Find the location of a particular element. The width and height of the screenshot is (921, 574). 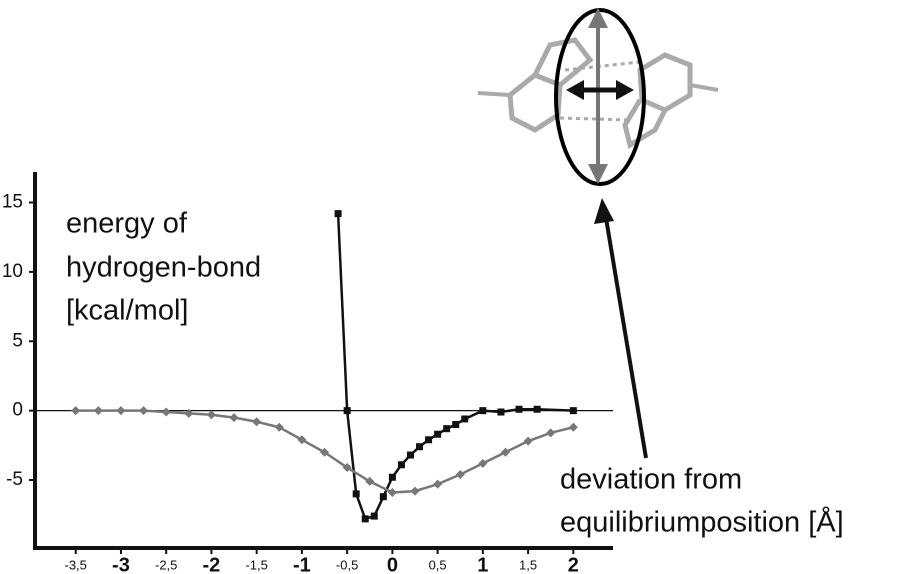

y-tick-label: 0 is located at coordinates (17, 410).